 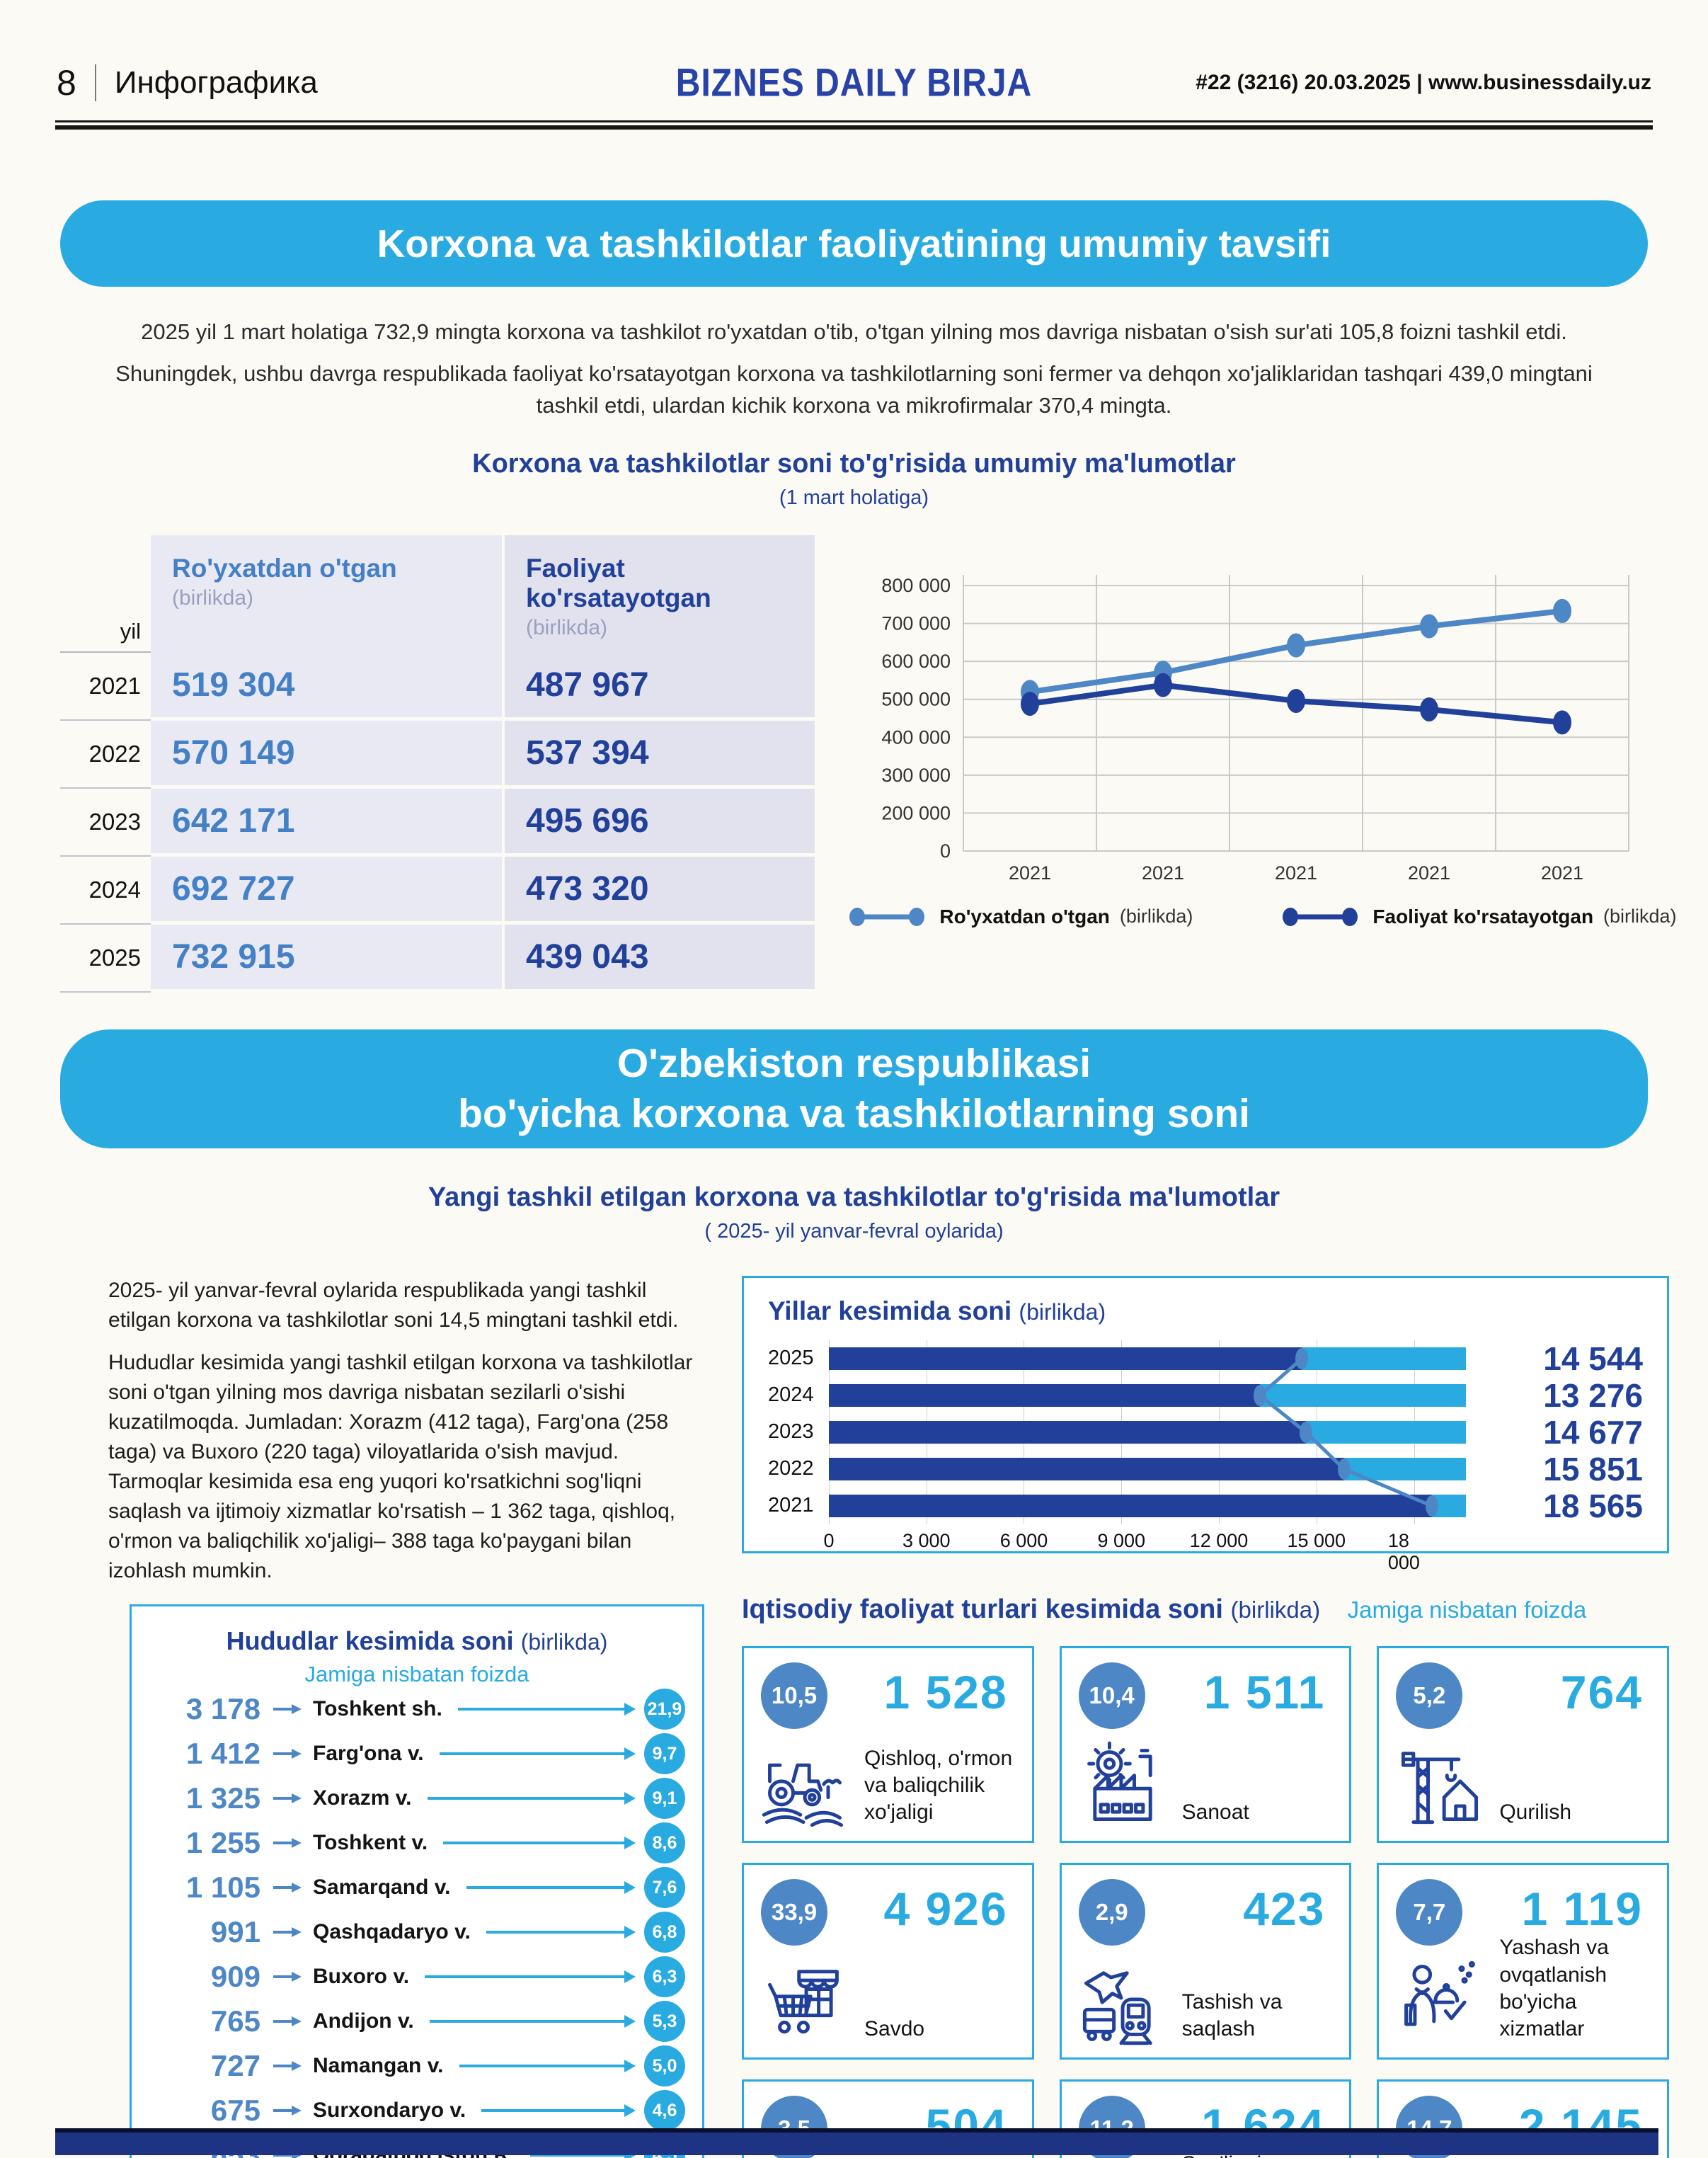 What do you see at coordinates (1440, 1788) in the screenshot?
I see `crane-icon` at bounding box center [1440, 1788].